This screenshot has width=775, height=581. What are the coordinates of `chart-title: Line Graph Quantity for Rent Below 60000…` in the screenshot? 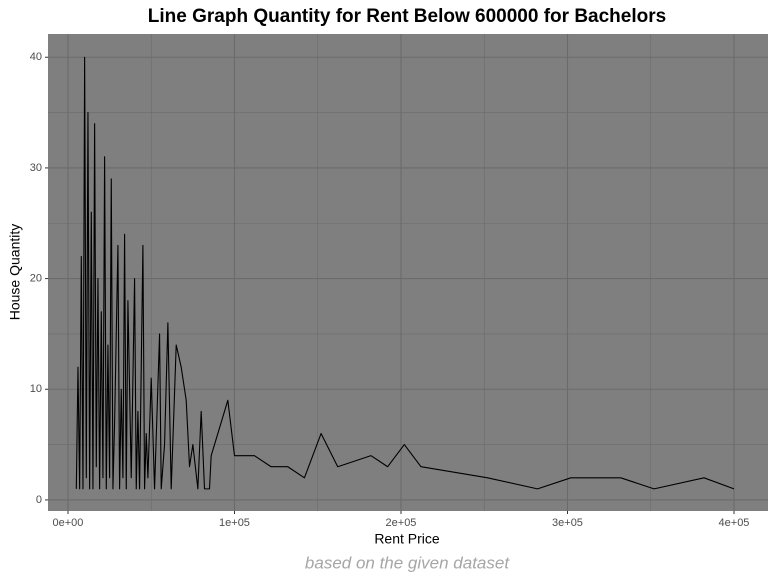 It's located at (407, 16).